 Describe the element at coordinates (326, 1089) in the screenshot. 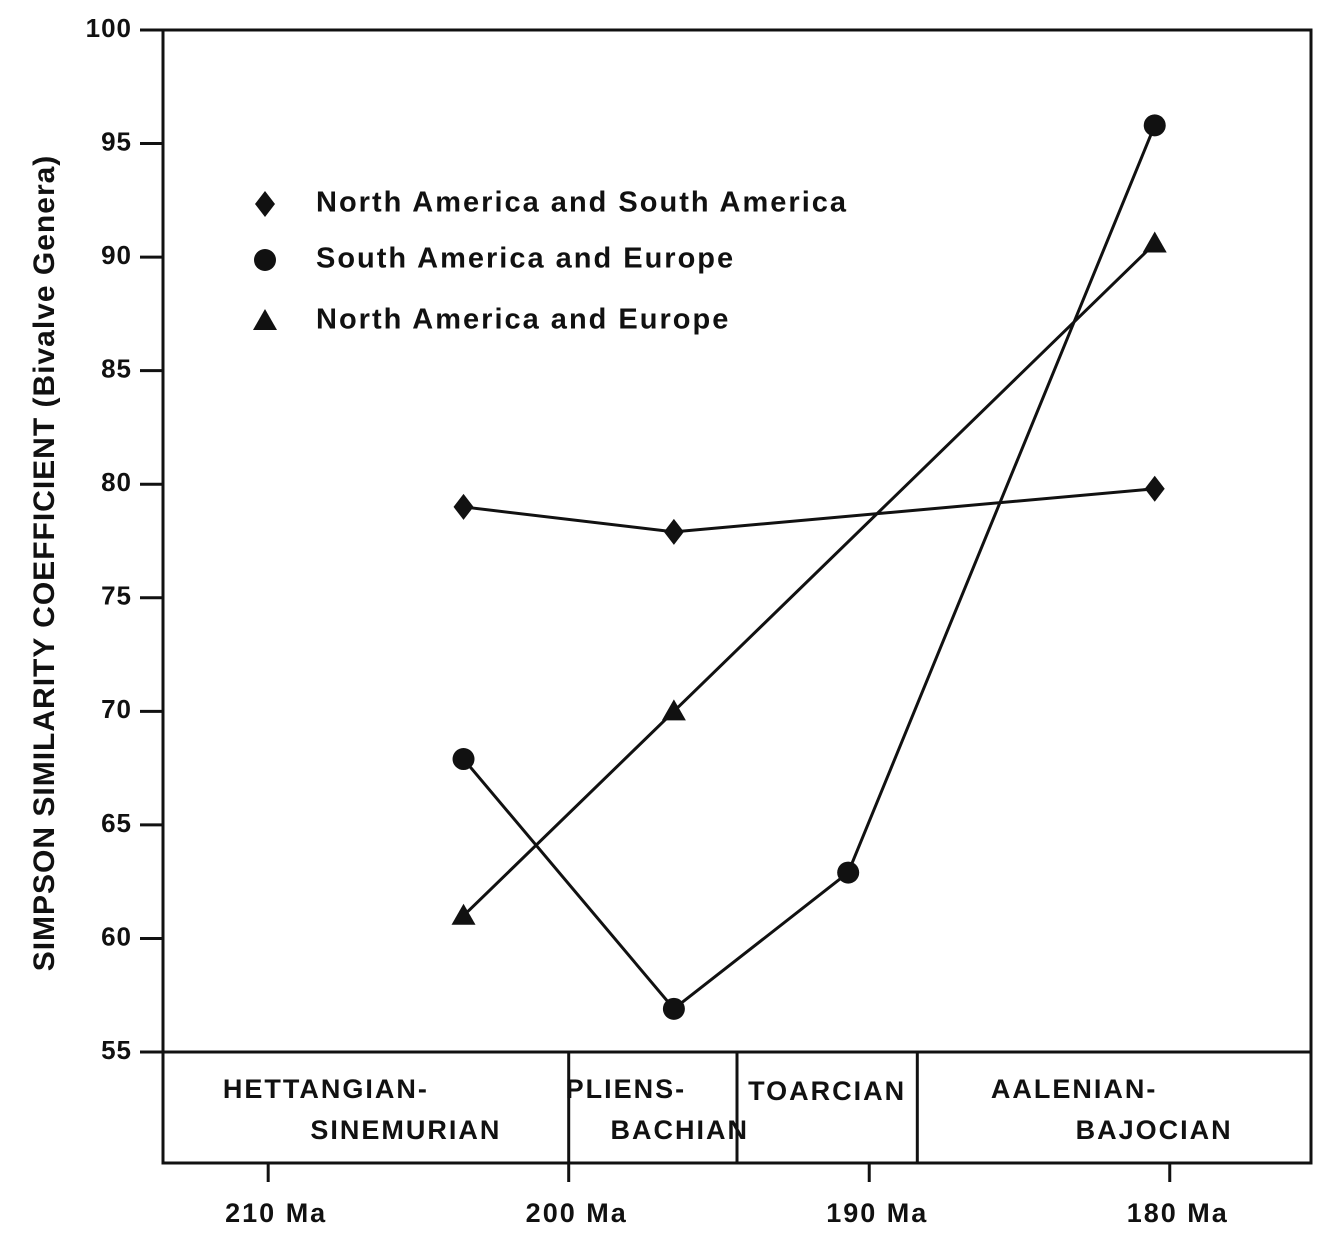

I see `stage-label: HETTANGIAN-` at that location.